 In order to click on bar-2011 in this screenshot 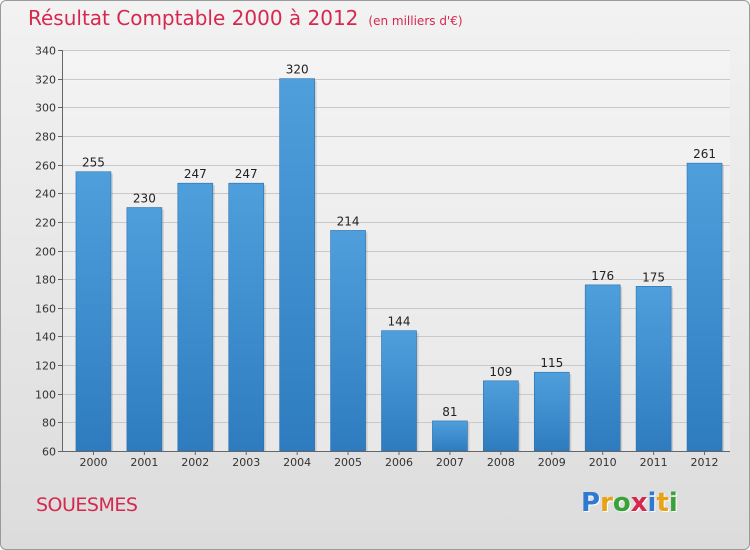, I will do `click(653, 369)`.